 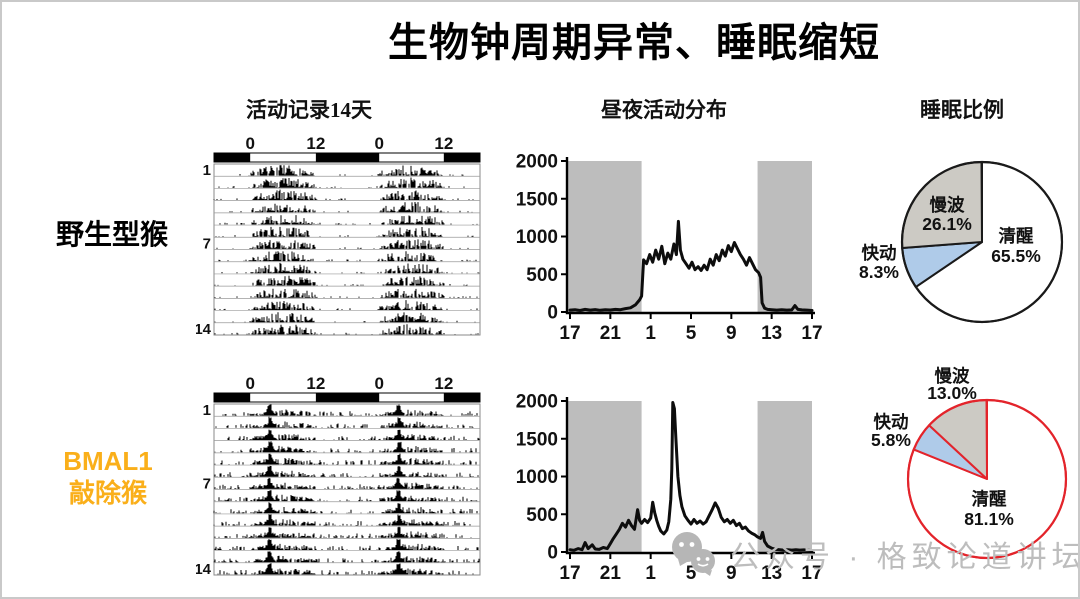 What do you see at coordinates (879, 272) in the screenshot?
I see `svg-text: 8.3%` at bounding box center [879, 272].